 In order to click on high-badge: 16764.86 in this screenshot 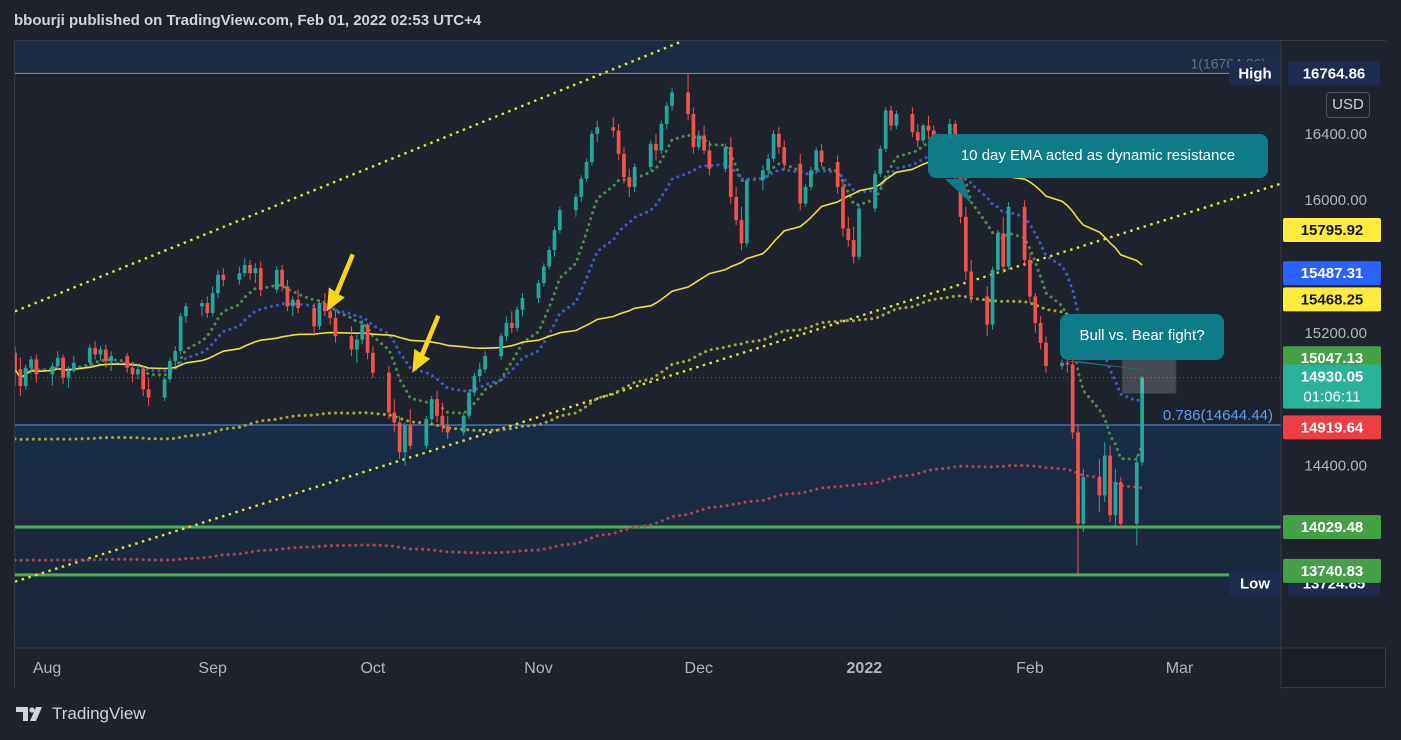, I will do `click(1334, 73)`.